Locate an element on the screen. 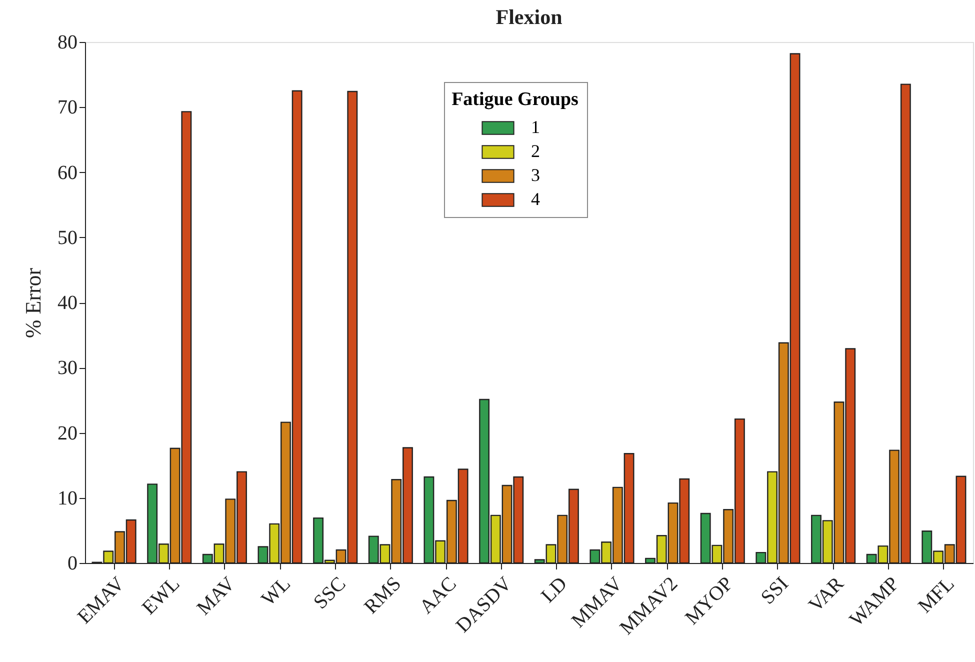  legend-label: 1 is located at coordinates (535, 127).